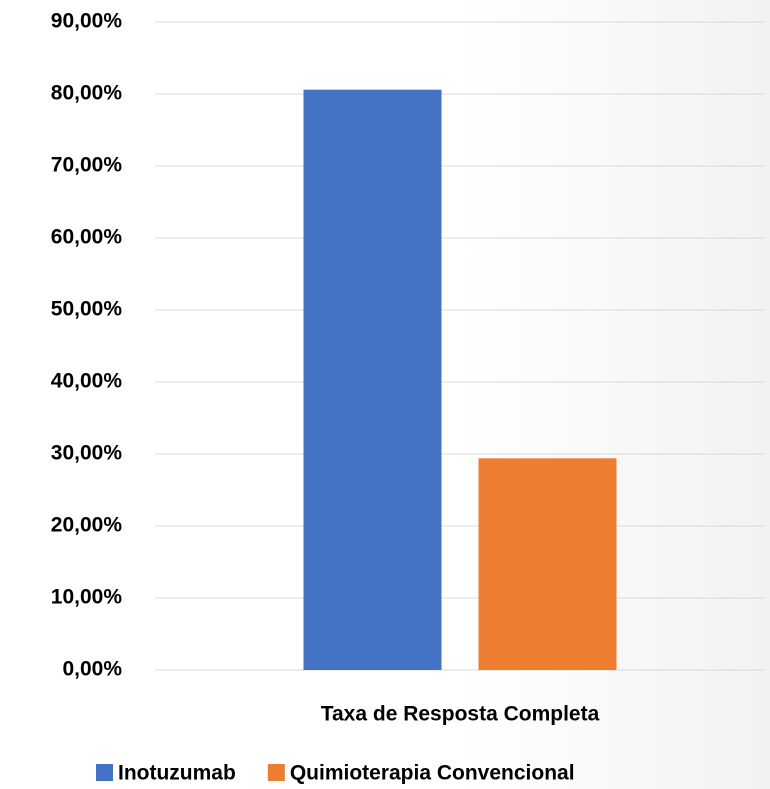  I want to click on y-tick-label: 30,00%, so click(87, 453).